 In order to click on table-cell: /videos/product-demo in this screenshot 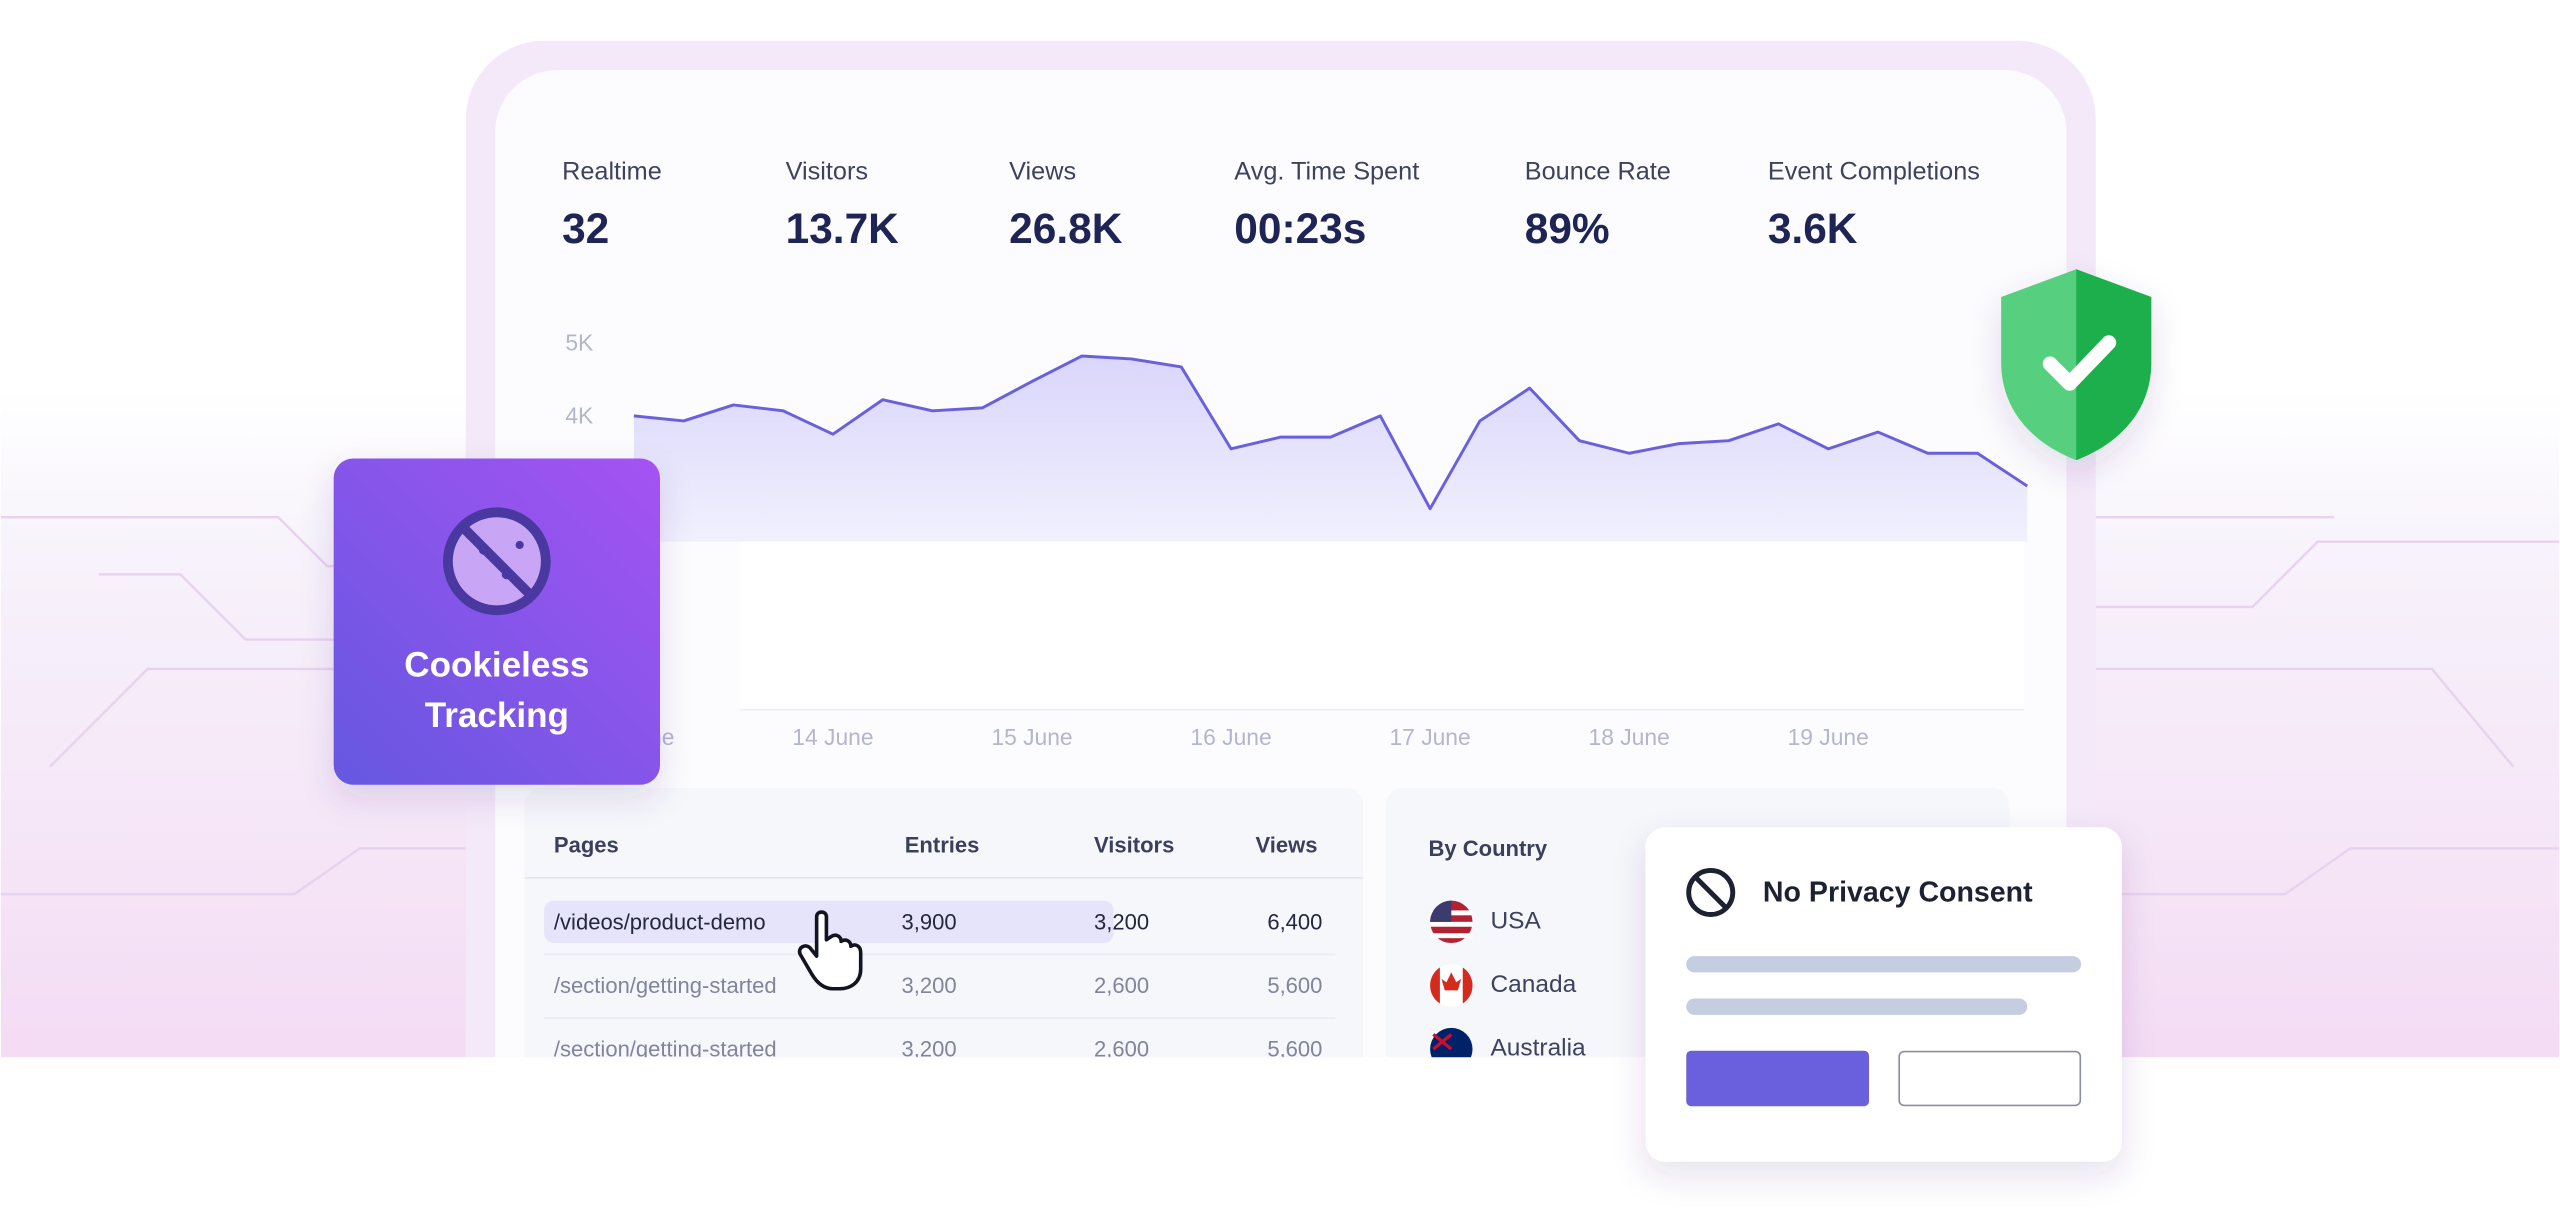, I will do `click(660, 921)`.